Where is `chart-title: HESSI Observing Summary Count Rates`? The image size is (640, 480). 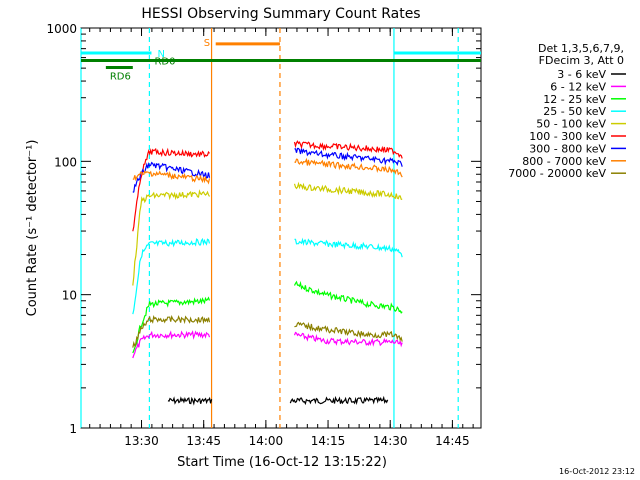 chart-title: HESSI Observing Summary Count Rates is located at coordinates (280, 14).